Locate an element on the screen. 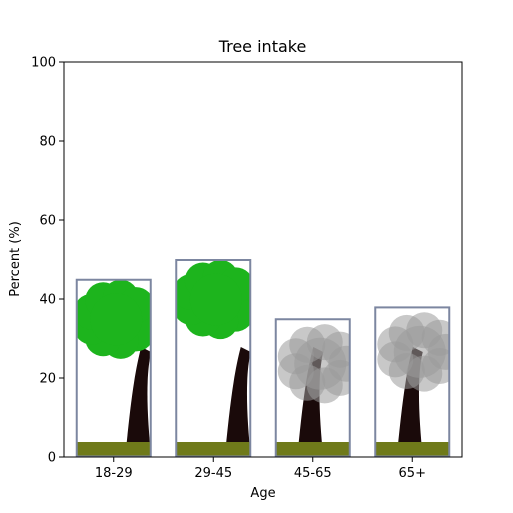 Image resolution: width=513 pixels, height=513 pixels. y-tick-label: 80 is located at coordinates (47, 142).